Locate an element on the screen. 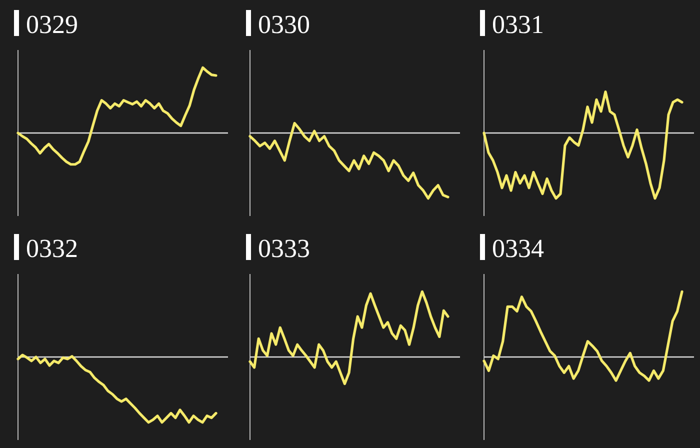  chart-title: 0329 is located at coordinates (52, 24).